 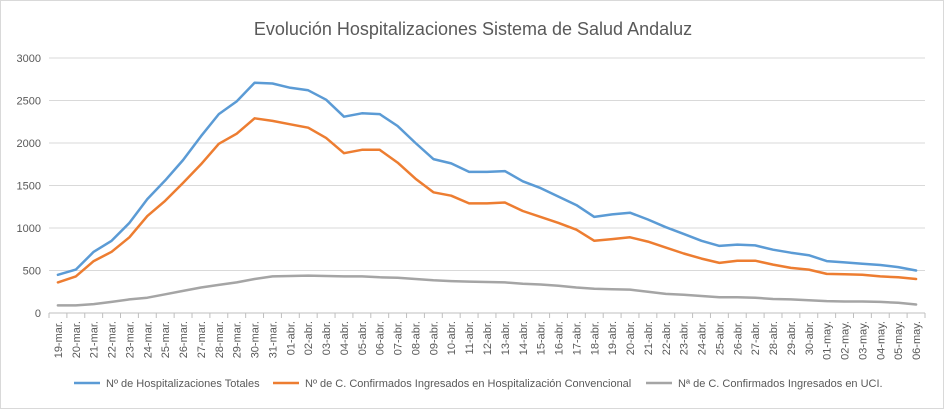 What do you see at coordinates (452, 338) in the screenshot?
I see `x-tick-label: 10-abr.` at bounding box center [452, 338].